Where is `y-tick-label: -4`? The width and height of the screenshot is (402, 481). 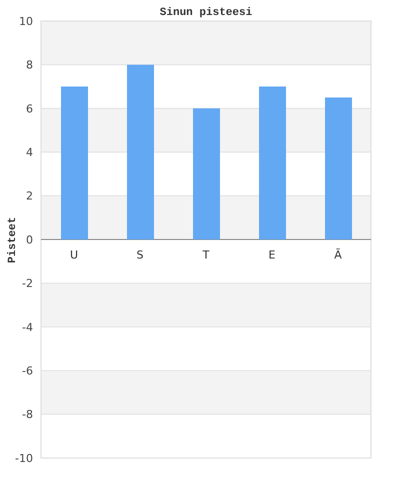 y-tick-label: -4 is located at coordinates (27, 327).